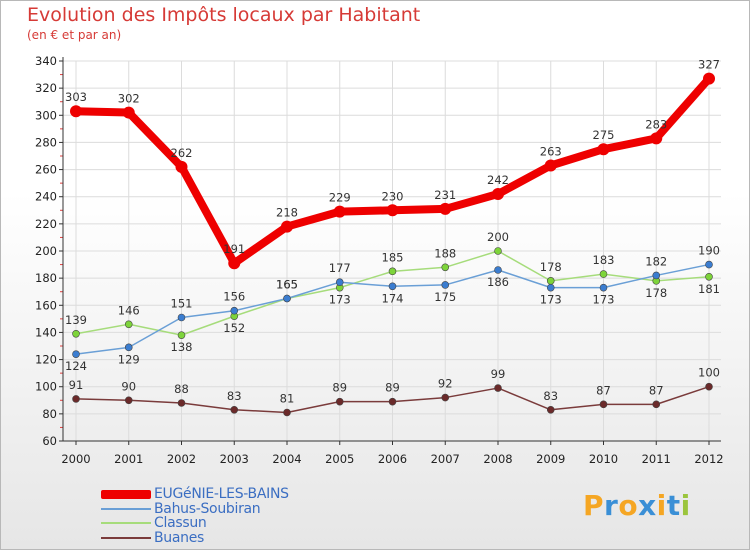  What do you see at coordinates (234, 459) in the screenshot?
I see `x-tick-label: 2003` at bounding box center [234, 459].